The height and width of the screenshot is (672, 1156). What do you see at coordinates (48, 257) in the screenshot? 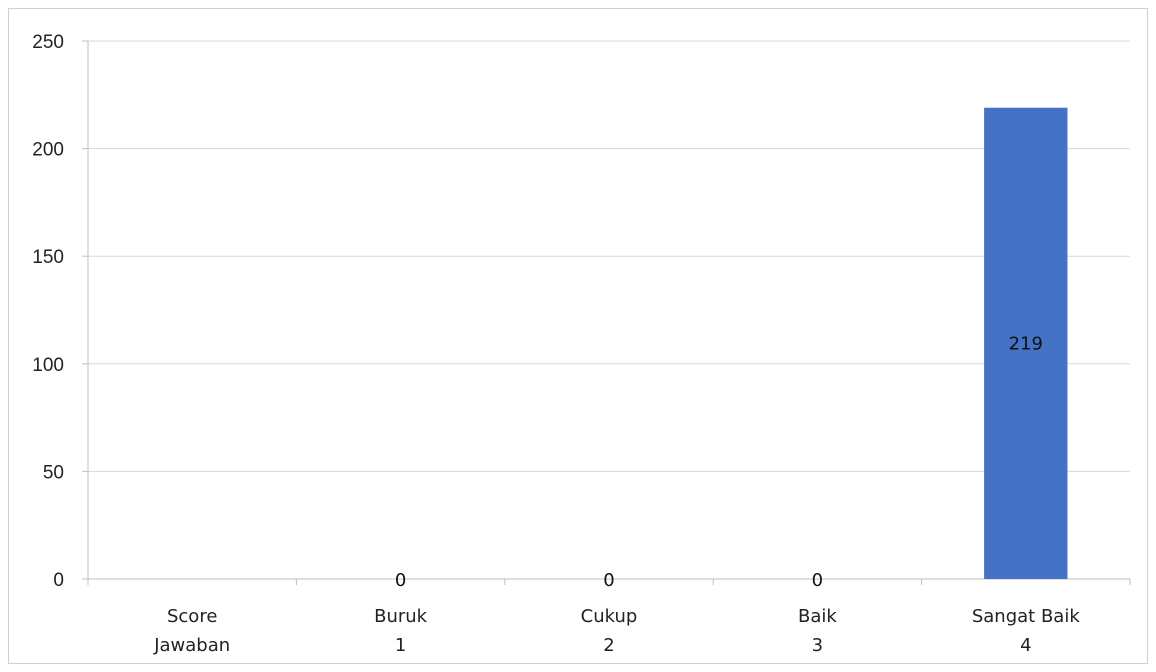
I see `y-tick-label: 150` at bounding box center [48, 257].